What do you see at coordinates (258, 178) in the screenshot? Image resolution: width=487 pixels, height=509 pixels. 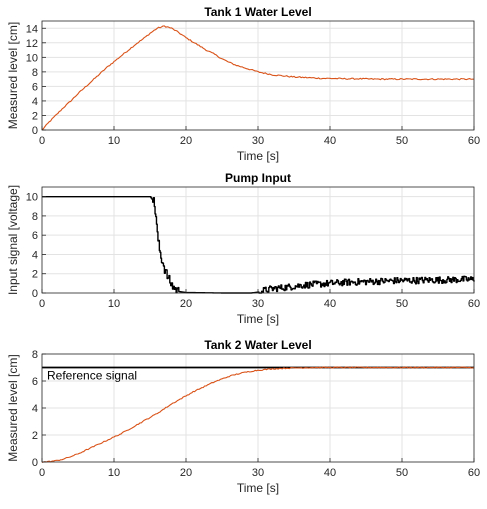 I see `chart-title: Pump Input` at bounding box center [258, 178].